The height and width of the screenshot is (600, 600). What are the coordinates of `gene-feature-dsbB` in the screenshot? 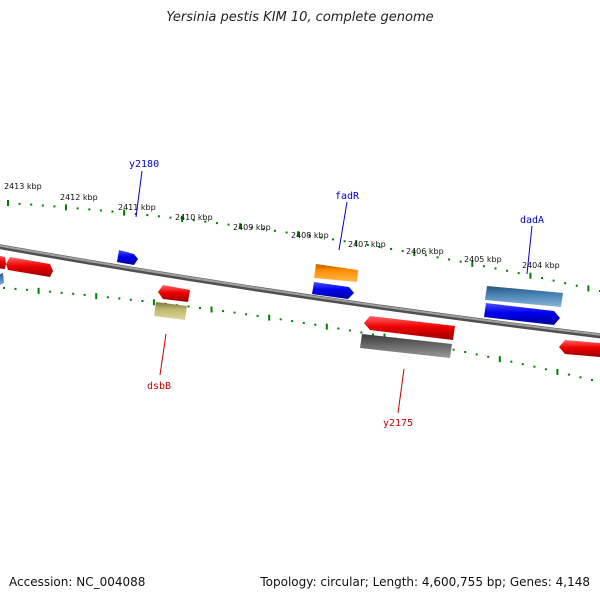 It's located at (170, 311).